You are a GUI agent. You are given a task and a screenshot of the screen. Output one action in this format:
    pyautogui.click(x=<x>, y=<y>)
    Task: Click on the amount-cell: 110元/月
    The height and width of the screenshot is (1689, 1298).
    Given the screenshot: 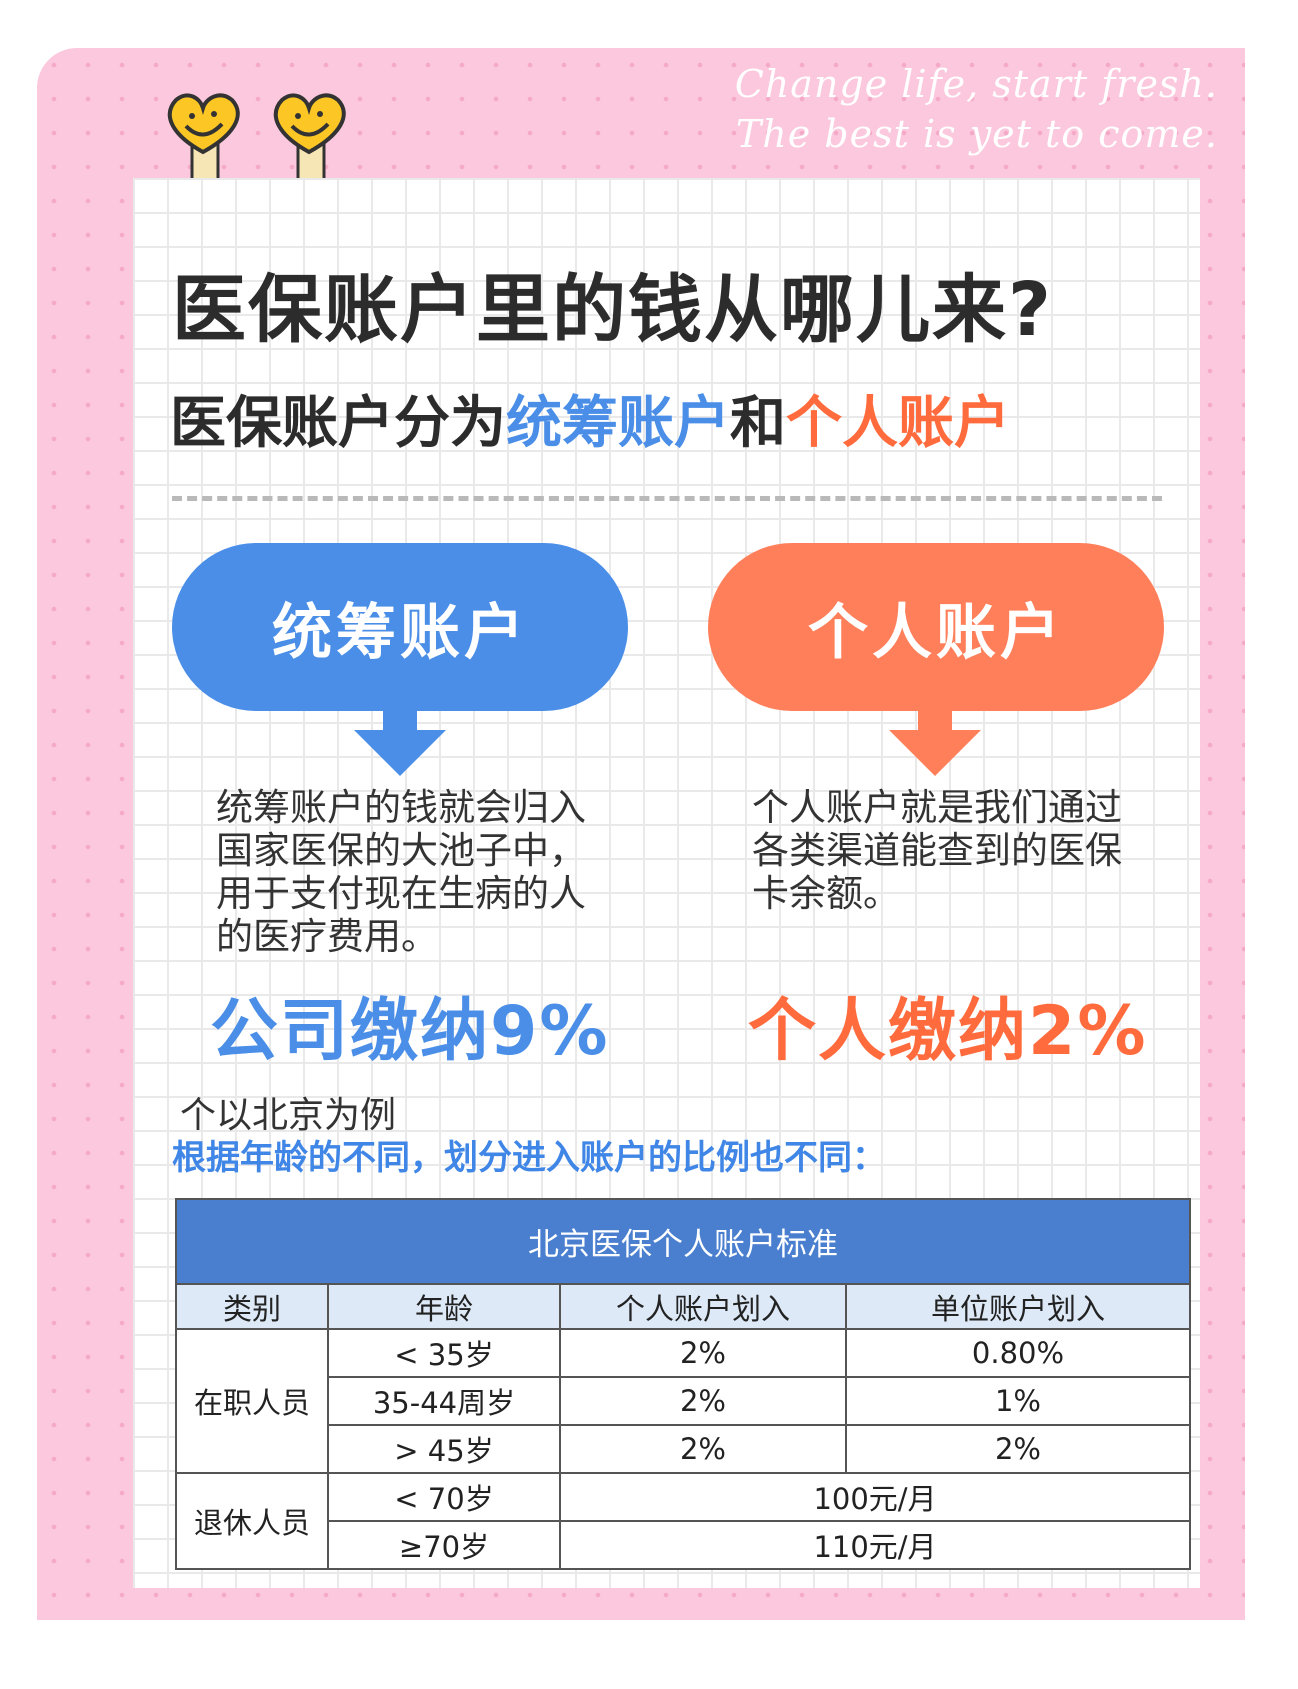 What is the action you would take?
    pyautogui.click(x=875, y=1545)
    